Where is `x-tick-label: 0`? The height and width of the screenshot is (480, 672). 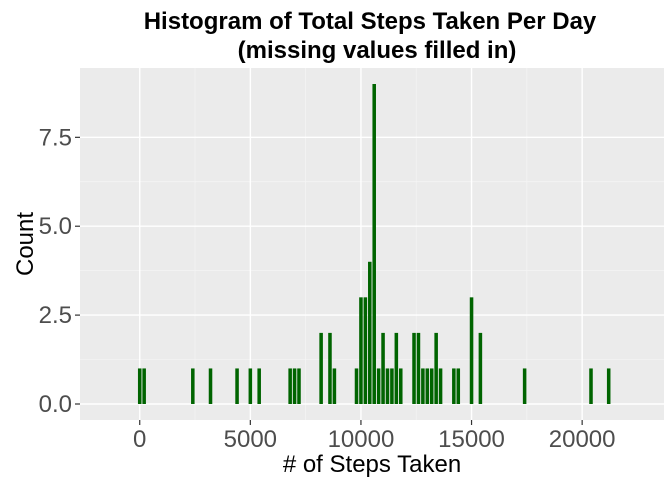
x-tick-label: 0 is located at coordinates (139, 439).